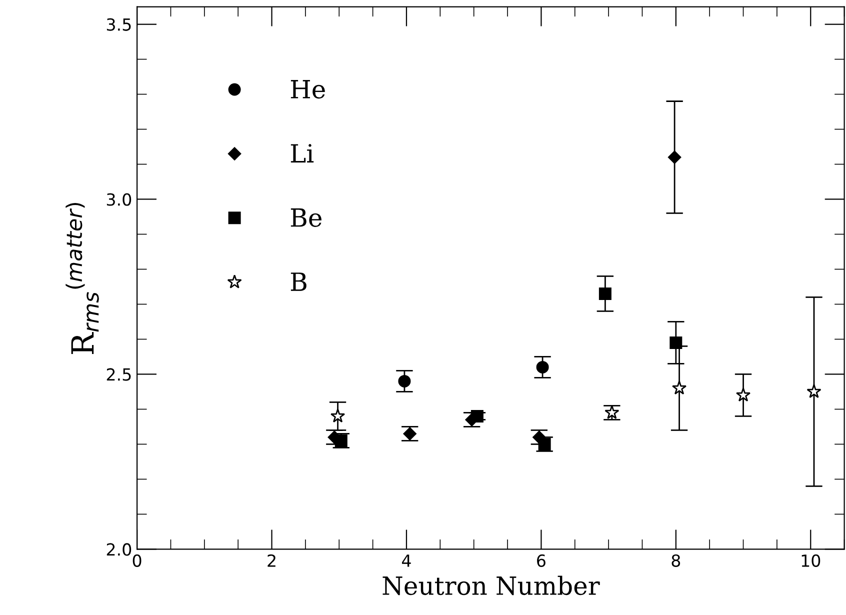  I want to click on y-tick-label: 3.0, so click(119, 199).